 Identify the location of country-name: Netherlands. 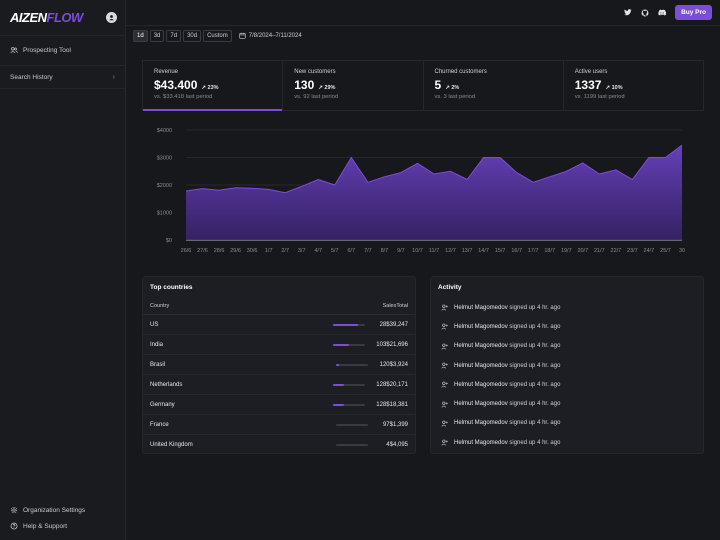
(166, 384).